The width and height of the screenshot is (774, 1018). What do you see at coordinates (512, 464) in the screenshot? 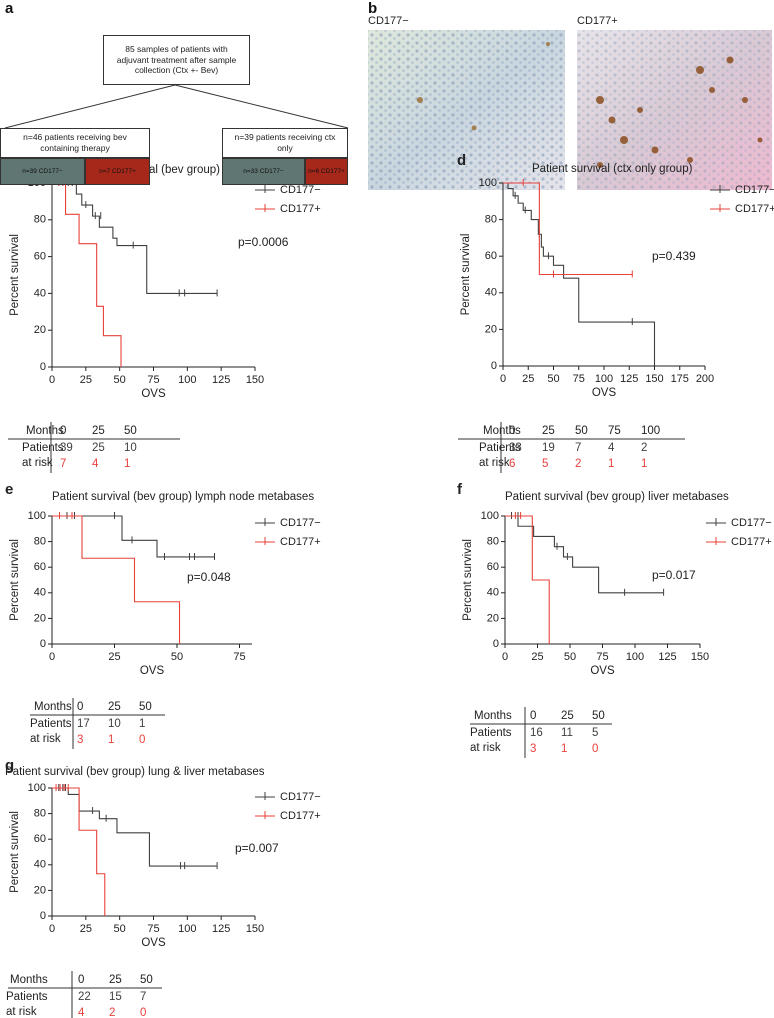
I see `risk-count: 6` at bounding box center [512, 464].